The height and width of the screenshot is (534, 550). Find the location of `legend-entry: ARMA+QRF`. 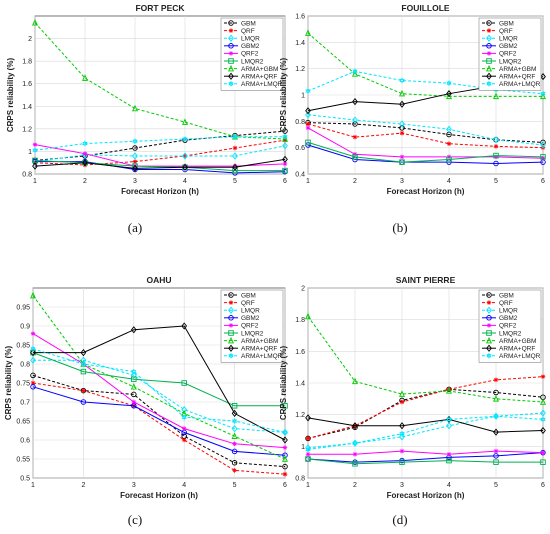

legend-entry: ARMA+QRF is located at coordinates (517, 349).